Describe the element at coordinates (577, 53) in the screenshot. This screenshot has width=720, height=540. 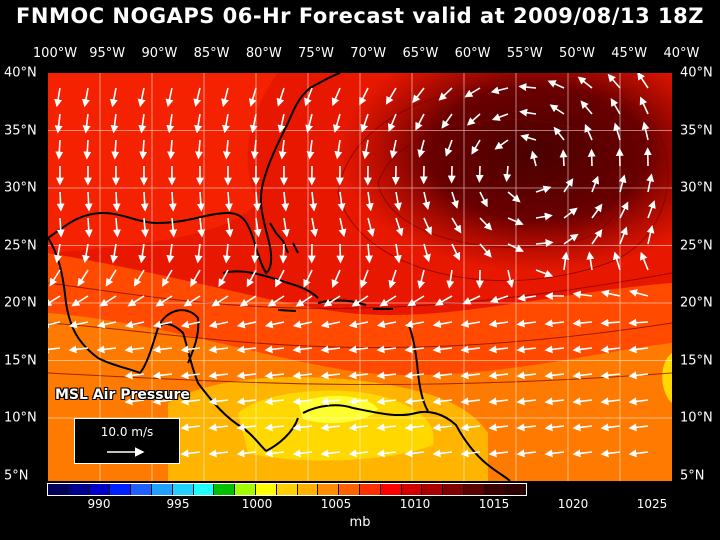
I see `longitude-label: 50°W` at that location.